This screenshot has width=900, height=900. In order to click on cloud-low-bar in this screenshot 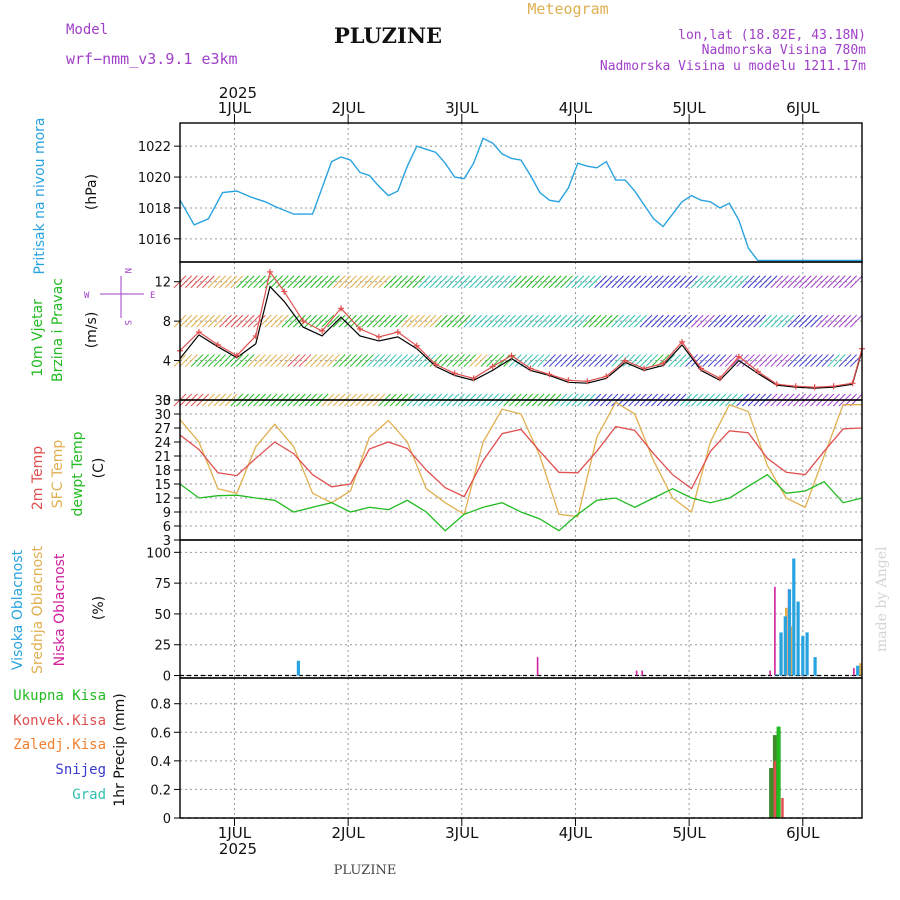, I will do `click(775, 631)`.